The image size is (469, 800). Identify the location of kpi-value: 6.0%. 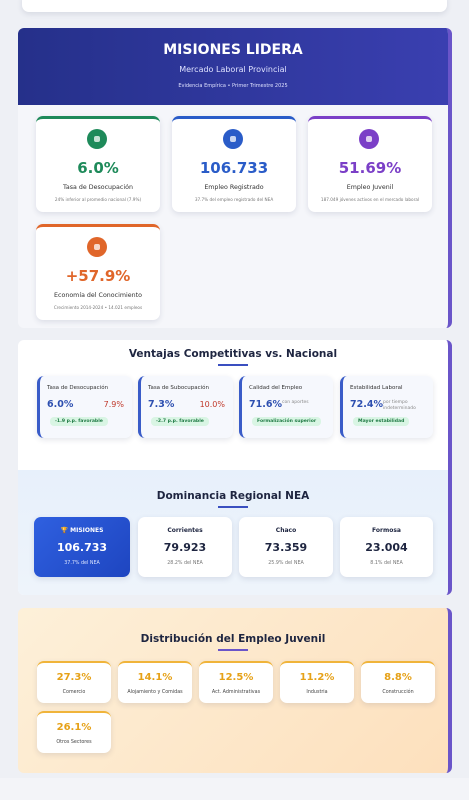
(98, 168).